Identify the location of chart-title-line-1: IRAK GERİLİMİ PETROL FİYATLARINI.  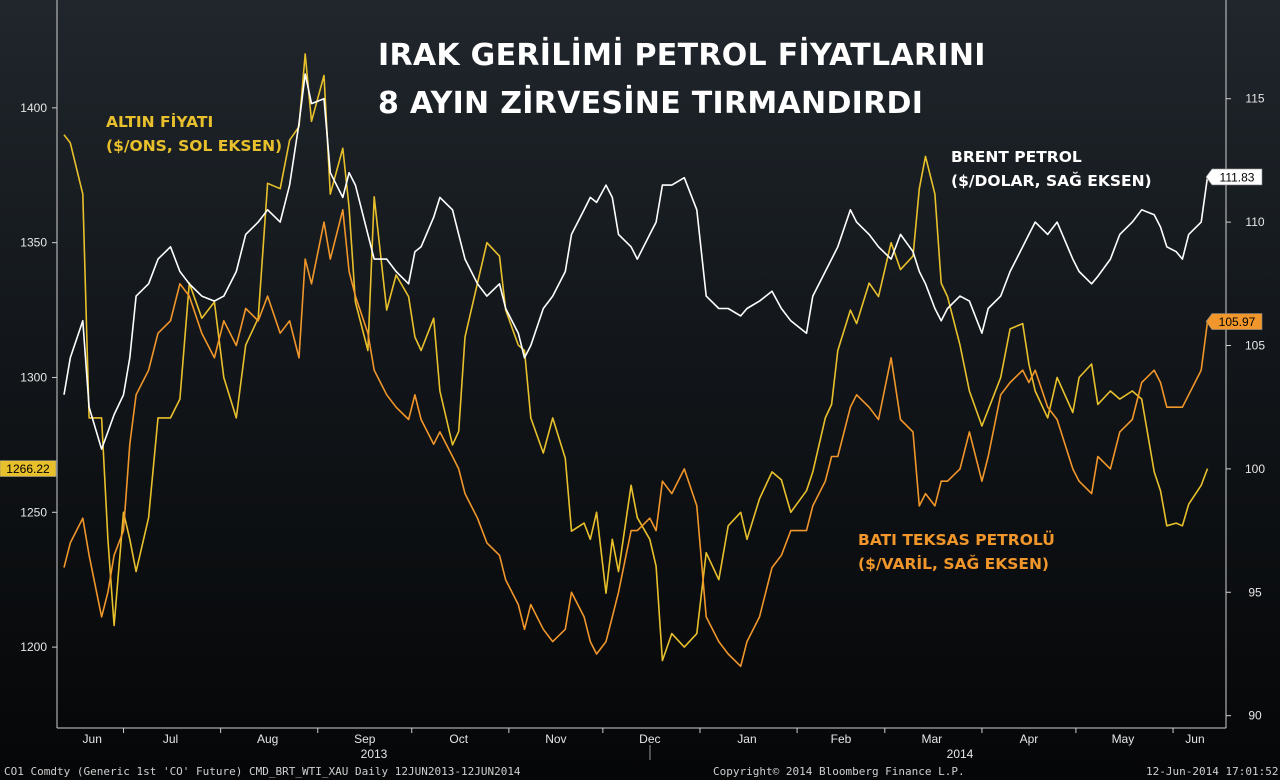
(682, 55).